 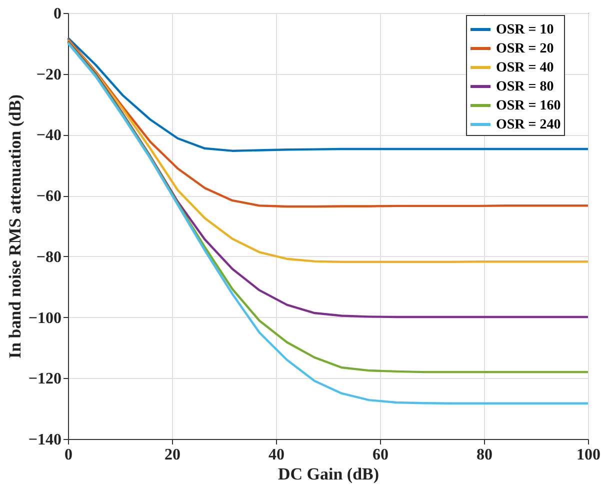 What do you see at coordinates (49, 257) in the screenshot?
I see `y-tick-label: −80` at bounding box center [49, 257].